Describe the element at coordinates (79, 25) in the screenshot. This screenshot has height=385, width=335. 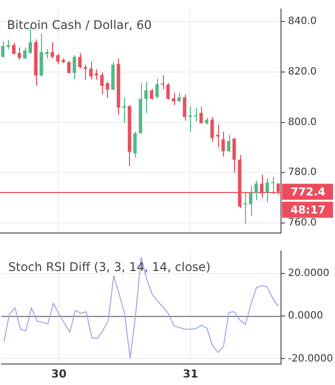
I see `text: Bitcoin Cash / Dollar, 60` at that location.